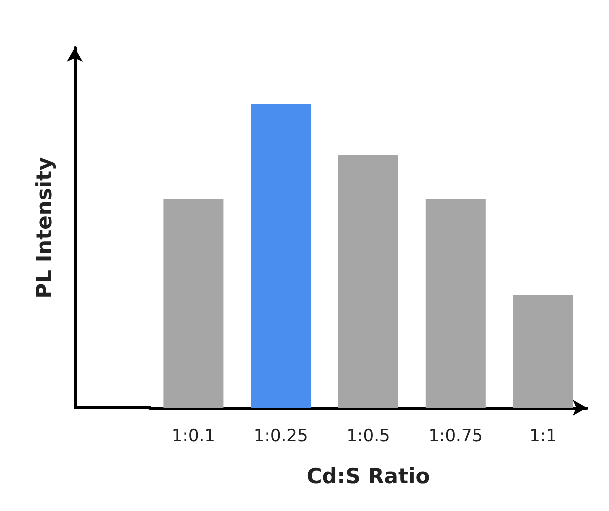 The height and width of the screenshot is (511, 609). What do you see at coordinates (368, 436) in the screenshot?
I see `x-tick-label: 1:0.5` at bounding box center [368, 436].